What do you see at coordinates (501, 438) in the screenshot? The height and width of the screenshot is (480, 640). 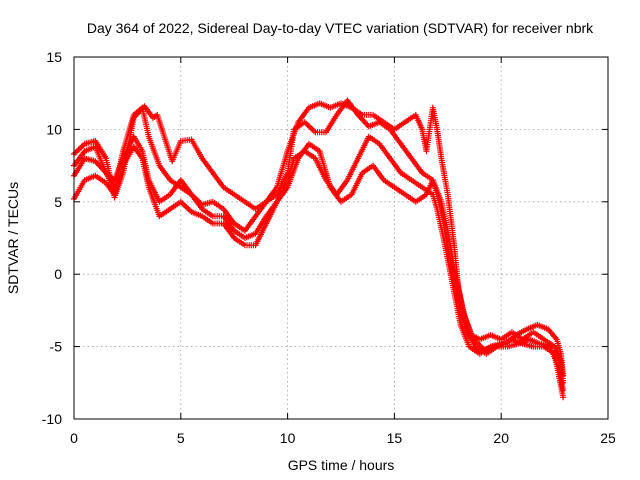 I see `x-tick-label: 20` at bounding box center [501, 438].